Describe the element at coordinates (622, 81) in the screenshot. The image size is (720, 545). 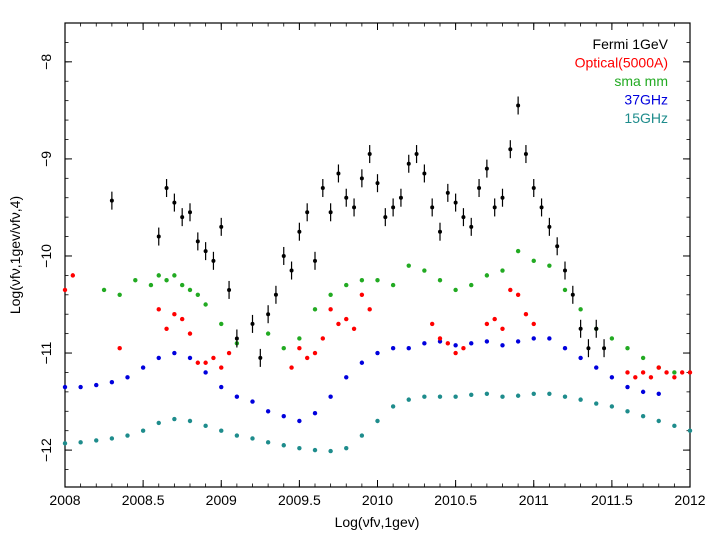
I see `legend: Fermi 1GeV Optical(5000A) sma mm 37GHz 15GHz` at that location.